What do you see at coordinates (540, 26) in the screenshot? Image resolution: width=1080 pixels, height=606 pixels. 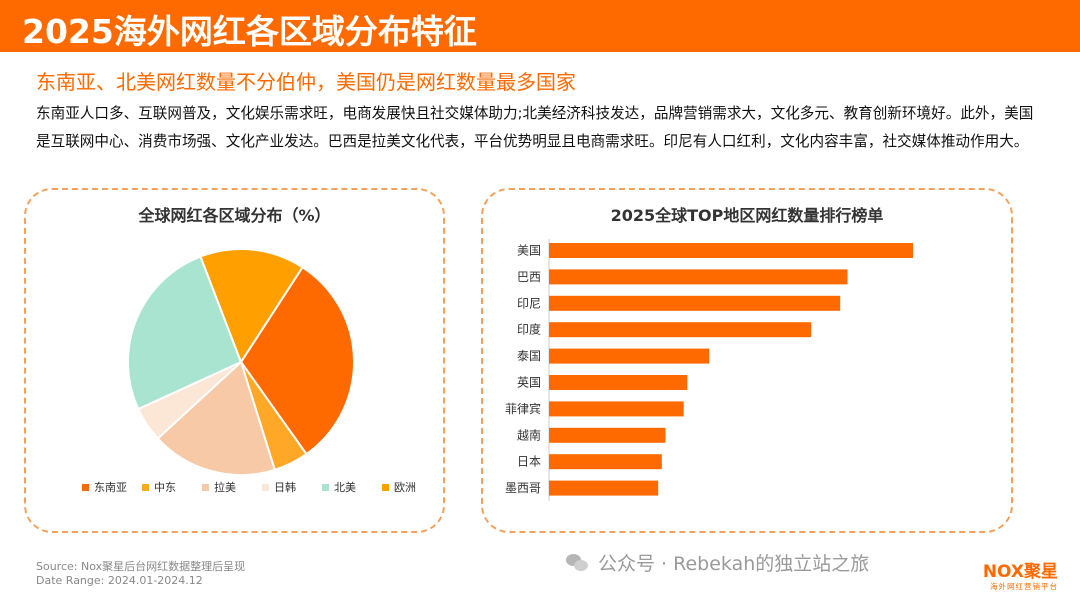 I see `title-bar: 2025海外网红各区域分布特征` at bounding box center [540, 26].